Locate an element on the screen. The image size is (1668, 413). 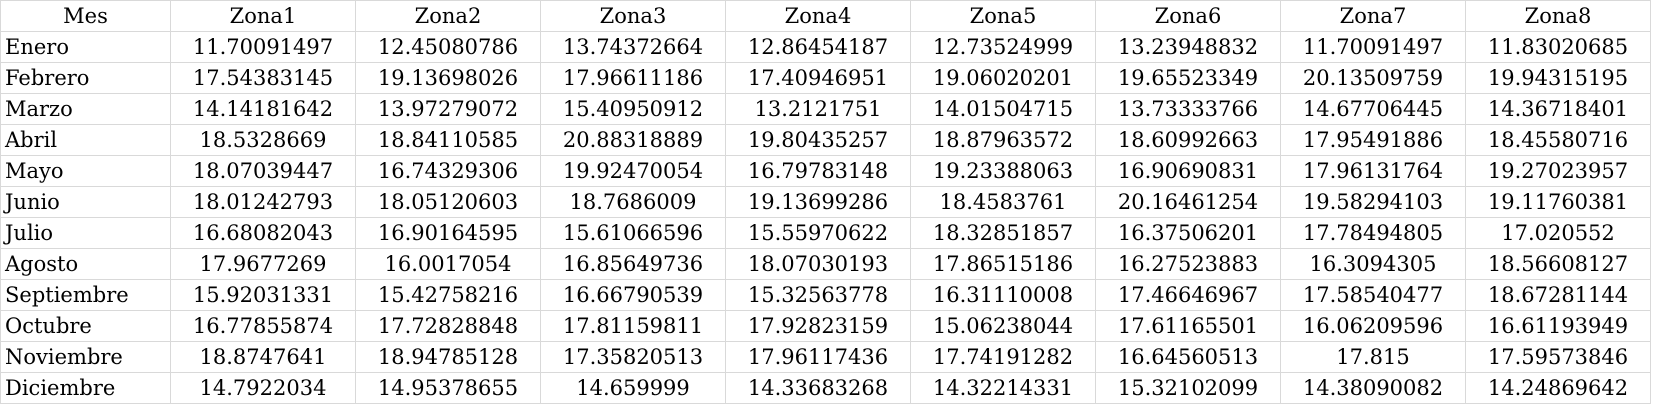
value-cell: 15.32102099 is located at coordinates (1188, 388).